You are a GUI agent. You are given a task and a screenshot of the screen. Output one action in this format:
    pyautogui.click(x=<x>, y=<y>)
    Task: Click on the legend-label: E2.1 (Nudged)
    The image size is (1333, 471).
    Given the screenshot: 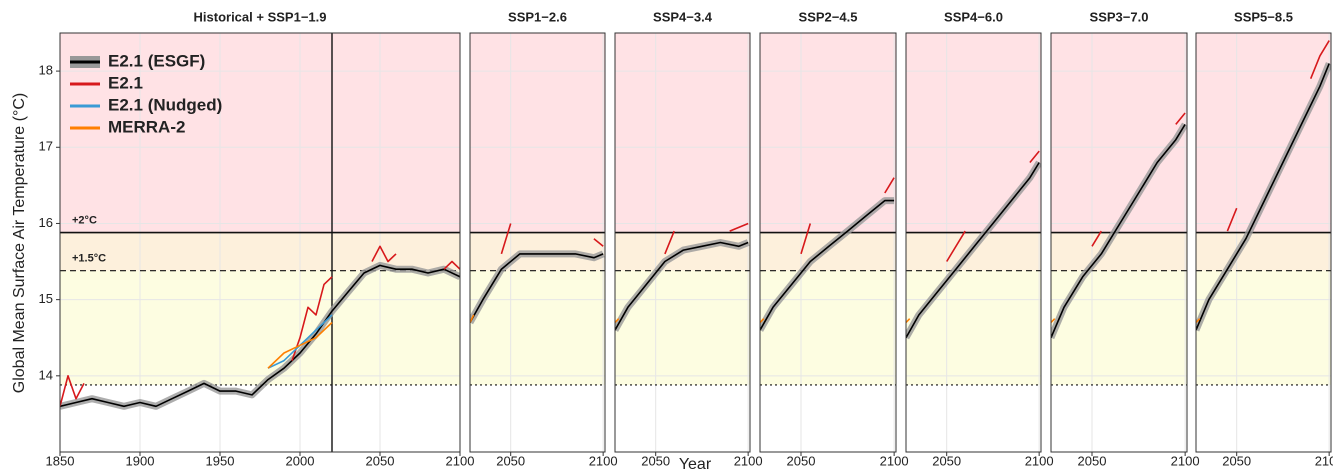 What is the action you would take?
    pyautogui.click(x=165, y=104)
    